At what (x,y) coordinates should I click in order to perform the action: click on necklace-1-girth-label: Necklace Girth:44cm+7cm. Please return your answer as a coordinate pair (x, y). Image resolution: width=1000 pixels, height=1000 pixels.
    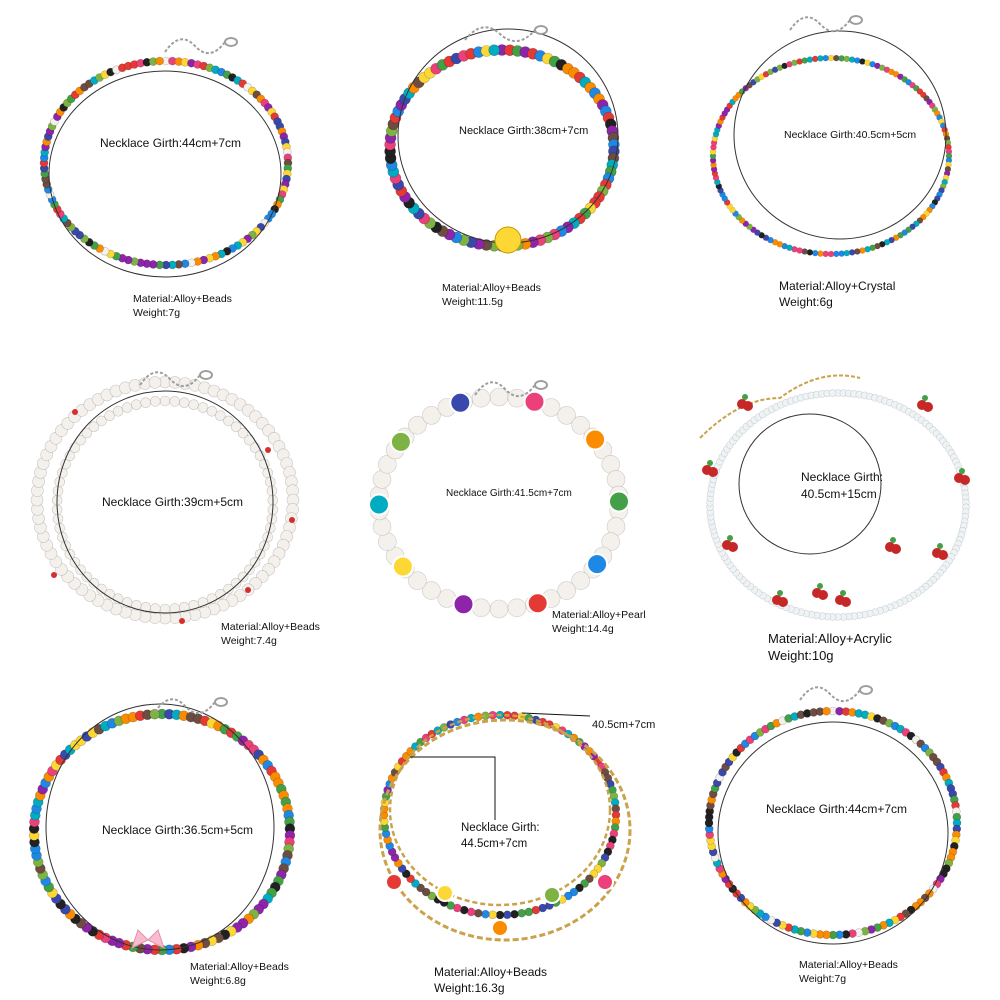
    Looking at the image, I should click on (171, 143).